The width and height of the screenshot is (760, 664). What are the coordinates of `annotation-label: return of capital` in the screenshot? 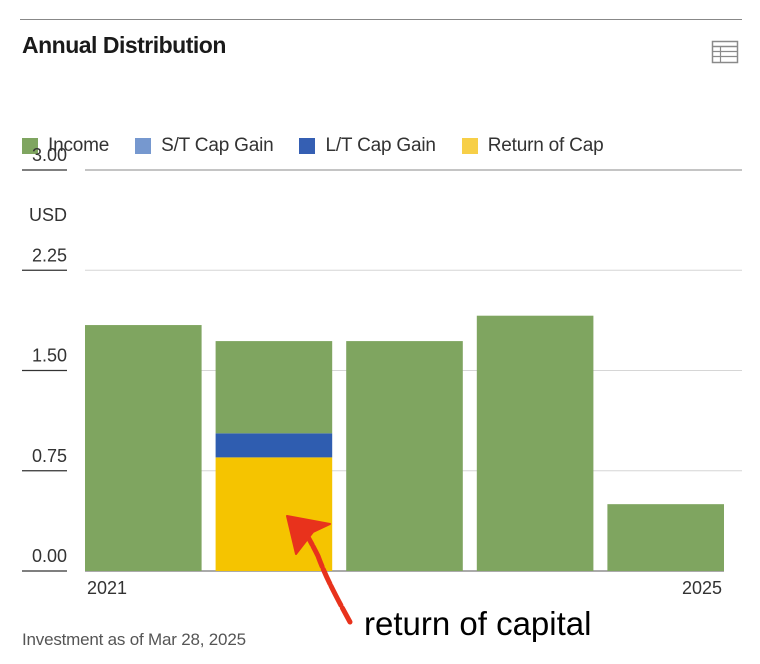 It's located at (478, 623).